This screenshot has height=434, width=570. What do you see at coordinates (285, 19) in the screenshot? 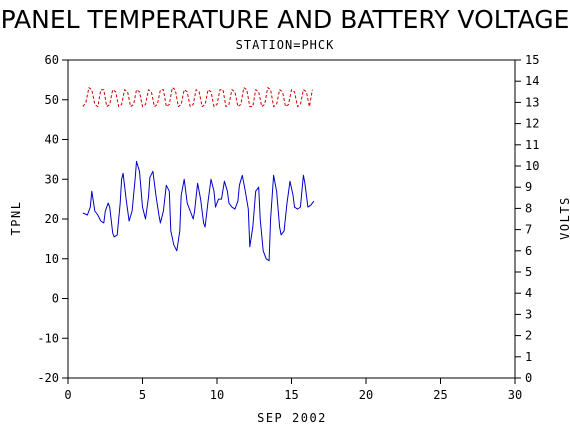
I see `chart-title: PANEL TEMPERATURE AND BATTERY VOLTAGE` at bounding box center [285, 19].